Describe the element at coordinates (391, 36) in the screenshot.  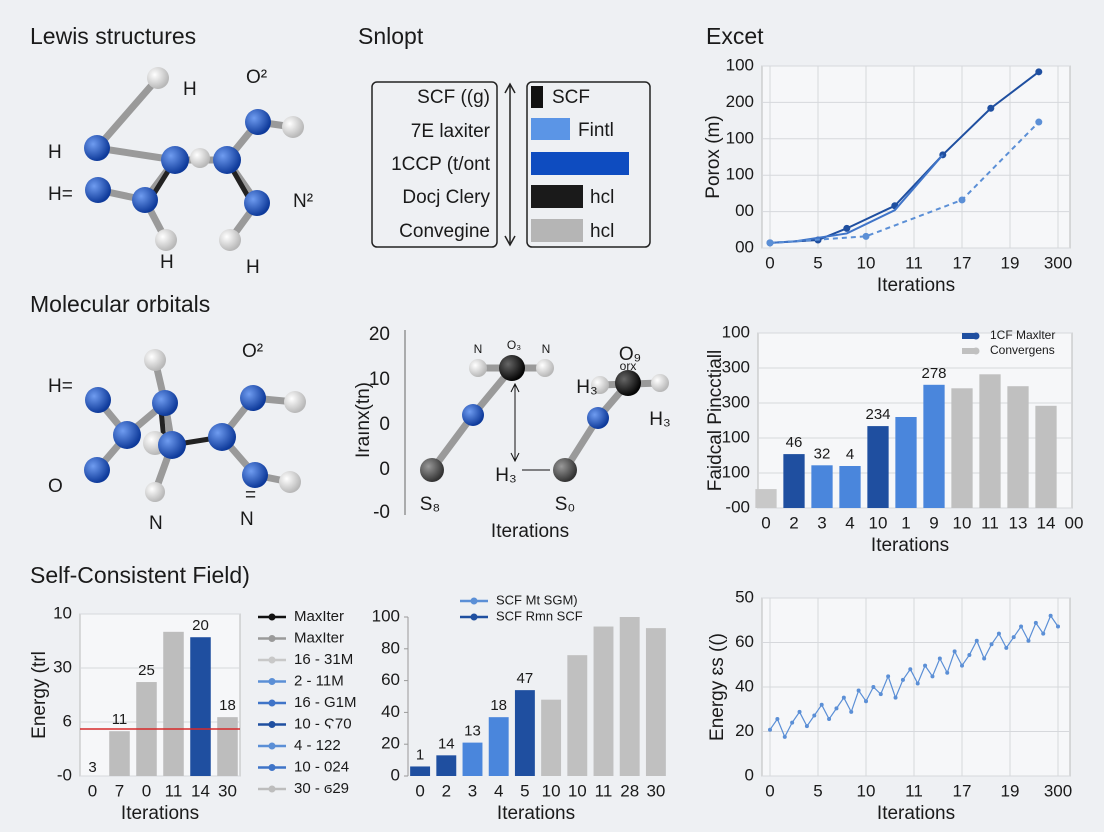
I see `panel-title: Snlopt` at that location.